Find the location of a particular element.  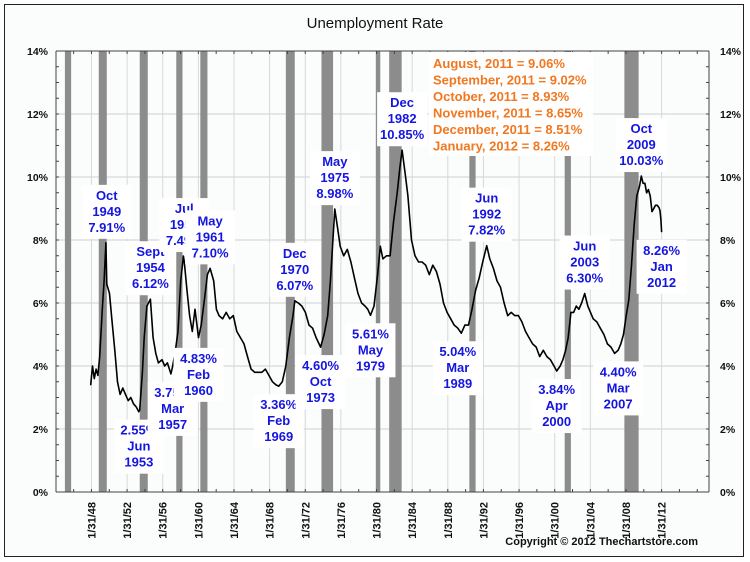

y-tick-label-left: 8% is located at coordinates (41, 241).